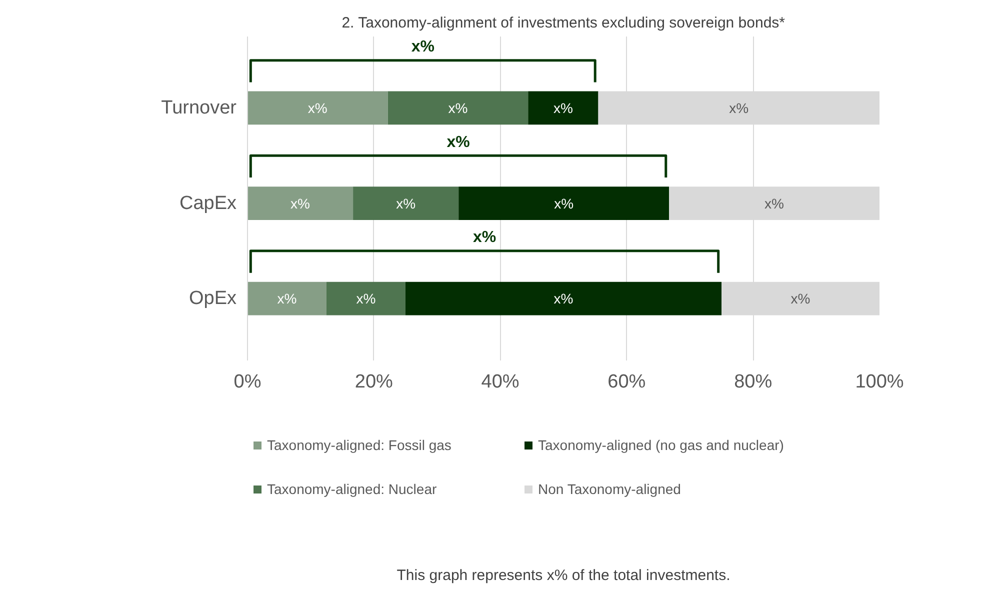 Image resolution: width=981 pixels, height=596 pixels. Describe the element at coordinates (661, 445) in the screenshot. I see `legend-label: Taxonomy-aligned (no gas and nuclear)` at that location.